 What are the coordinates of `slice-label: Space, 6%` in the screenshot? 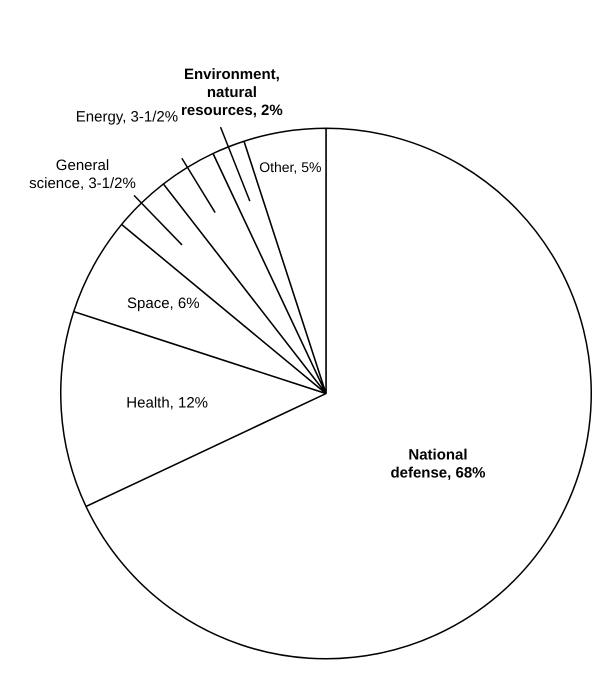 It's located at (163, 303).